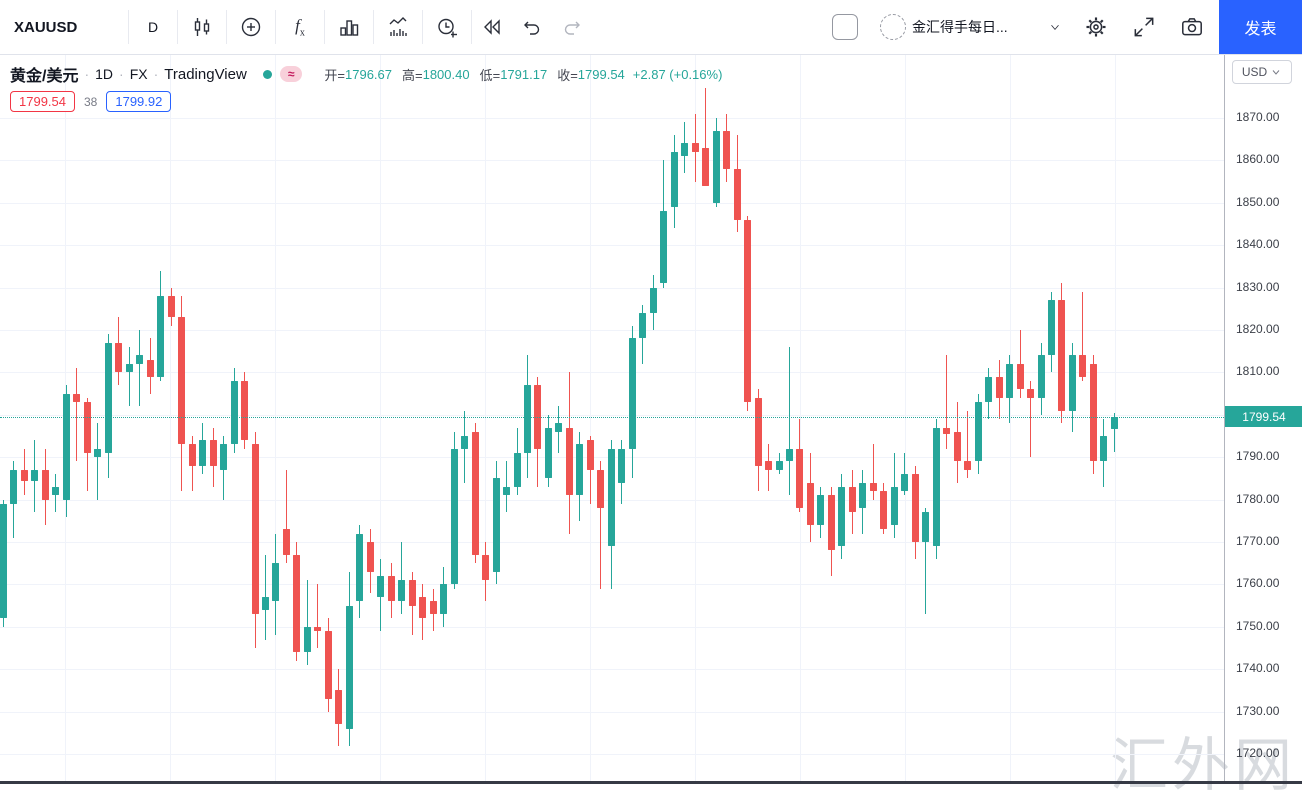 This screenshot has width=1302, height=802. I want to click on axis-price-label: 1760.00, so click(1258, 583).